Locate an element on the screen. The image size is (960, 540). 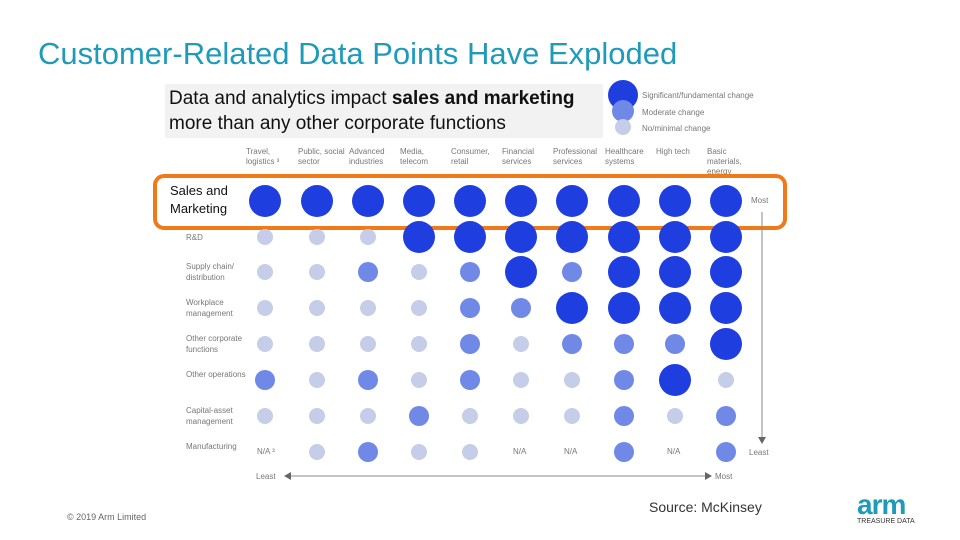
row-label: Other corporate functions is located at coordinates (214, 344).